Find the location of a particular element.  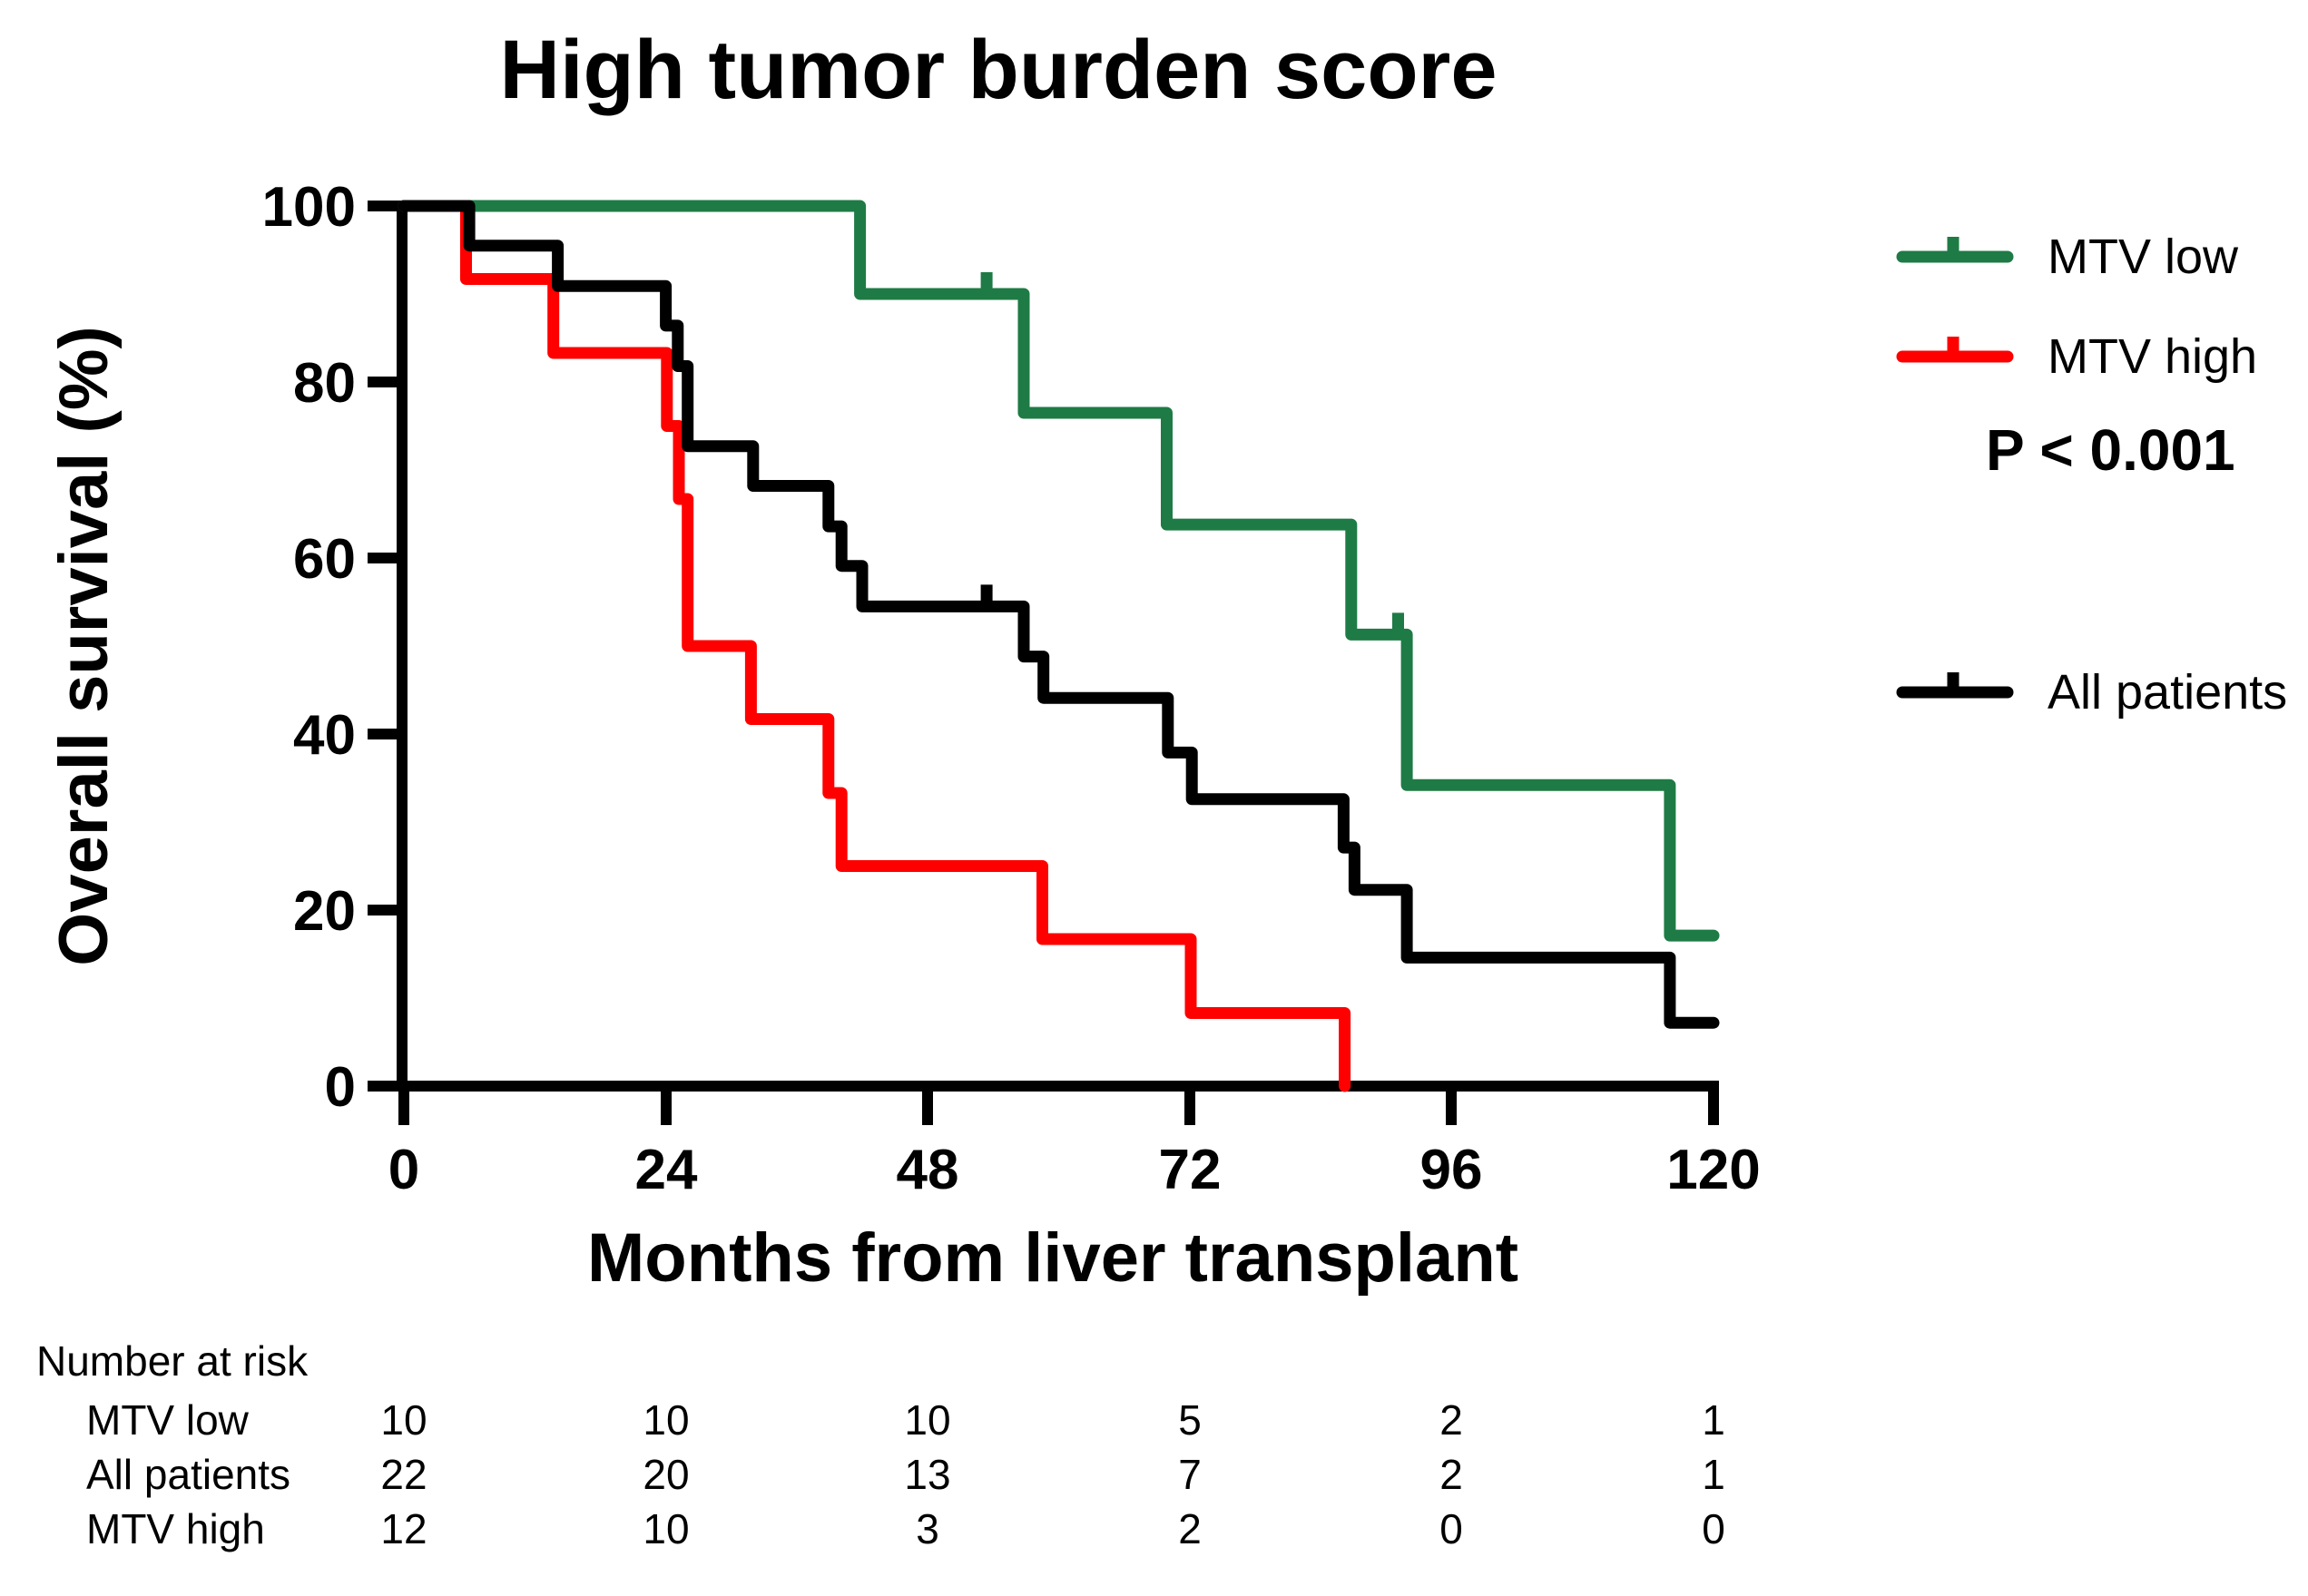

risk-value: 7 is located at coordinates (1190, 1474).